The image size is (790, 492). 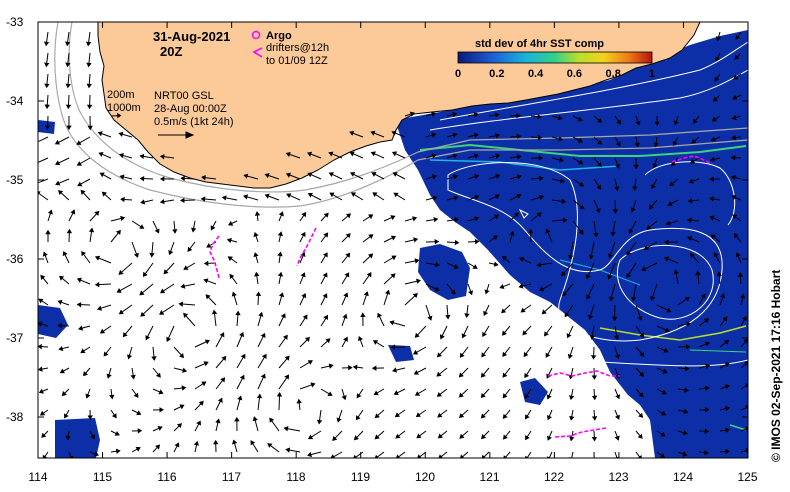 I want to click on colorbar-tick: 0.4, so click(x=536, y=74).